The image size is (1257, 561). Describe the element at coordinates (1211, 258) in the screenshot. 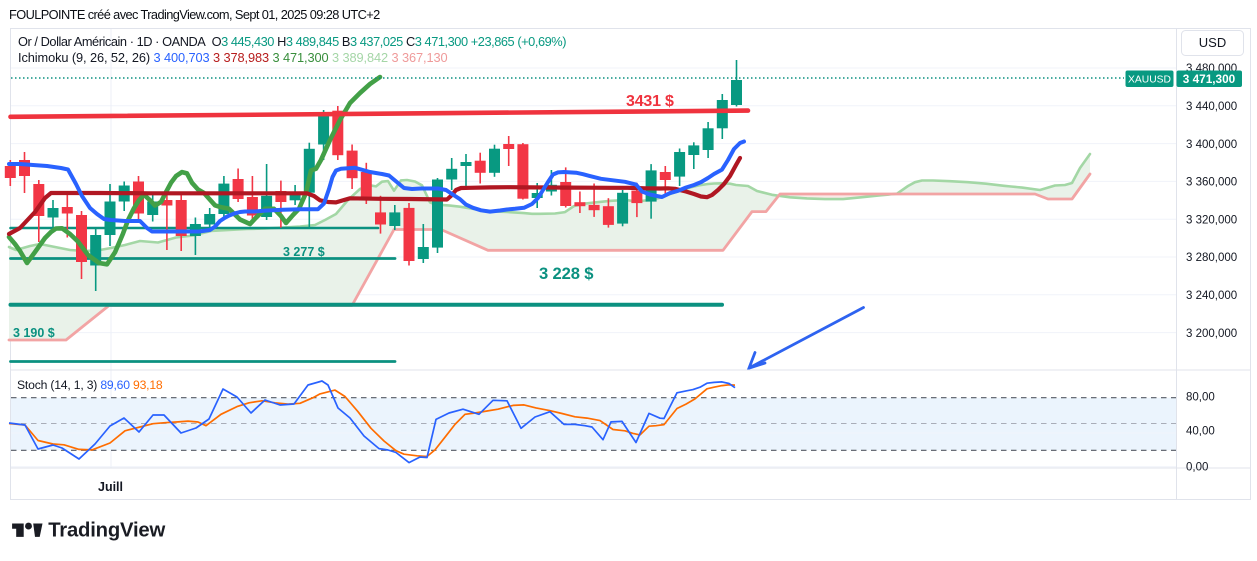

I see `svg-text: 3 280,000` at that location.